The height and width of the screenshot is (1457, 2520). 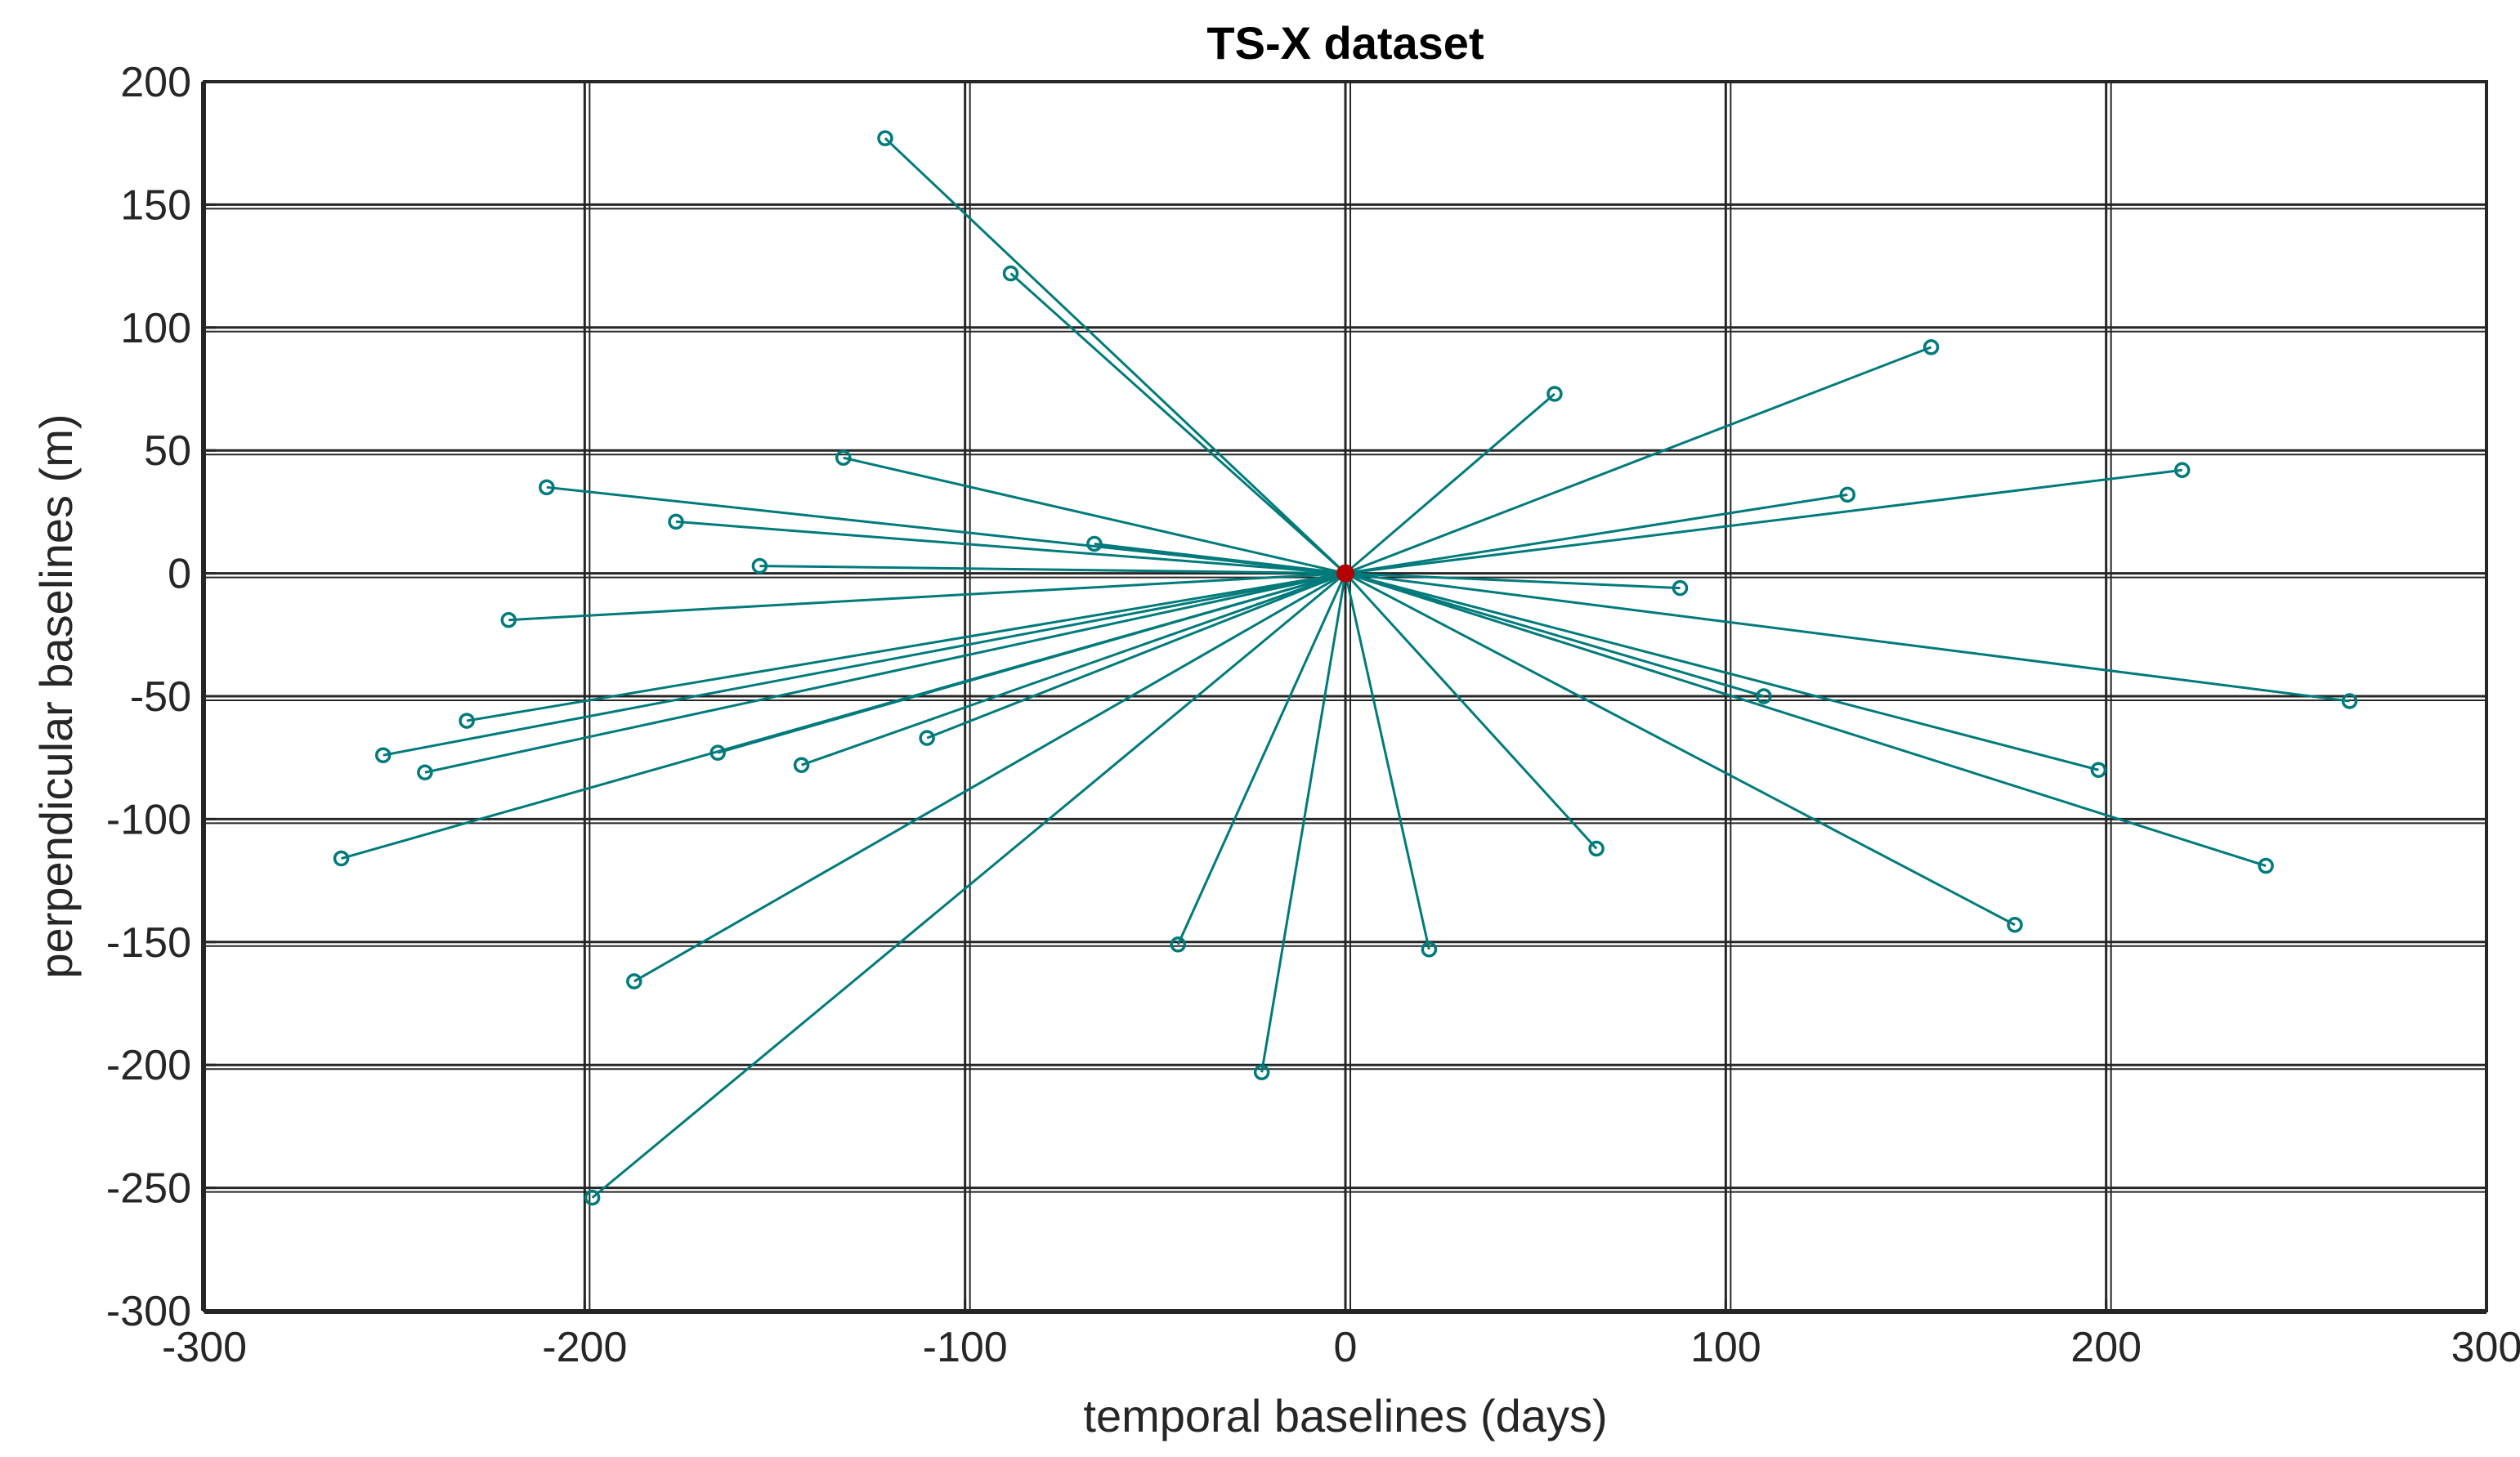 I want to click on y-tick-label: 150, so click(x=156, y=205).